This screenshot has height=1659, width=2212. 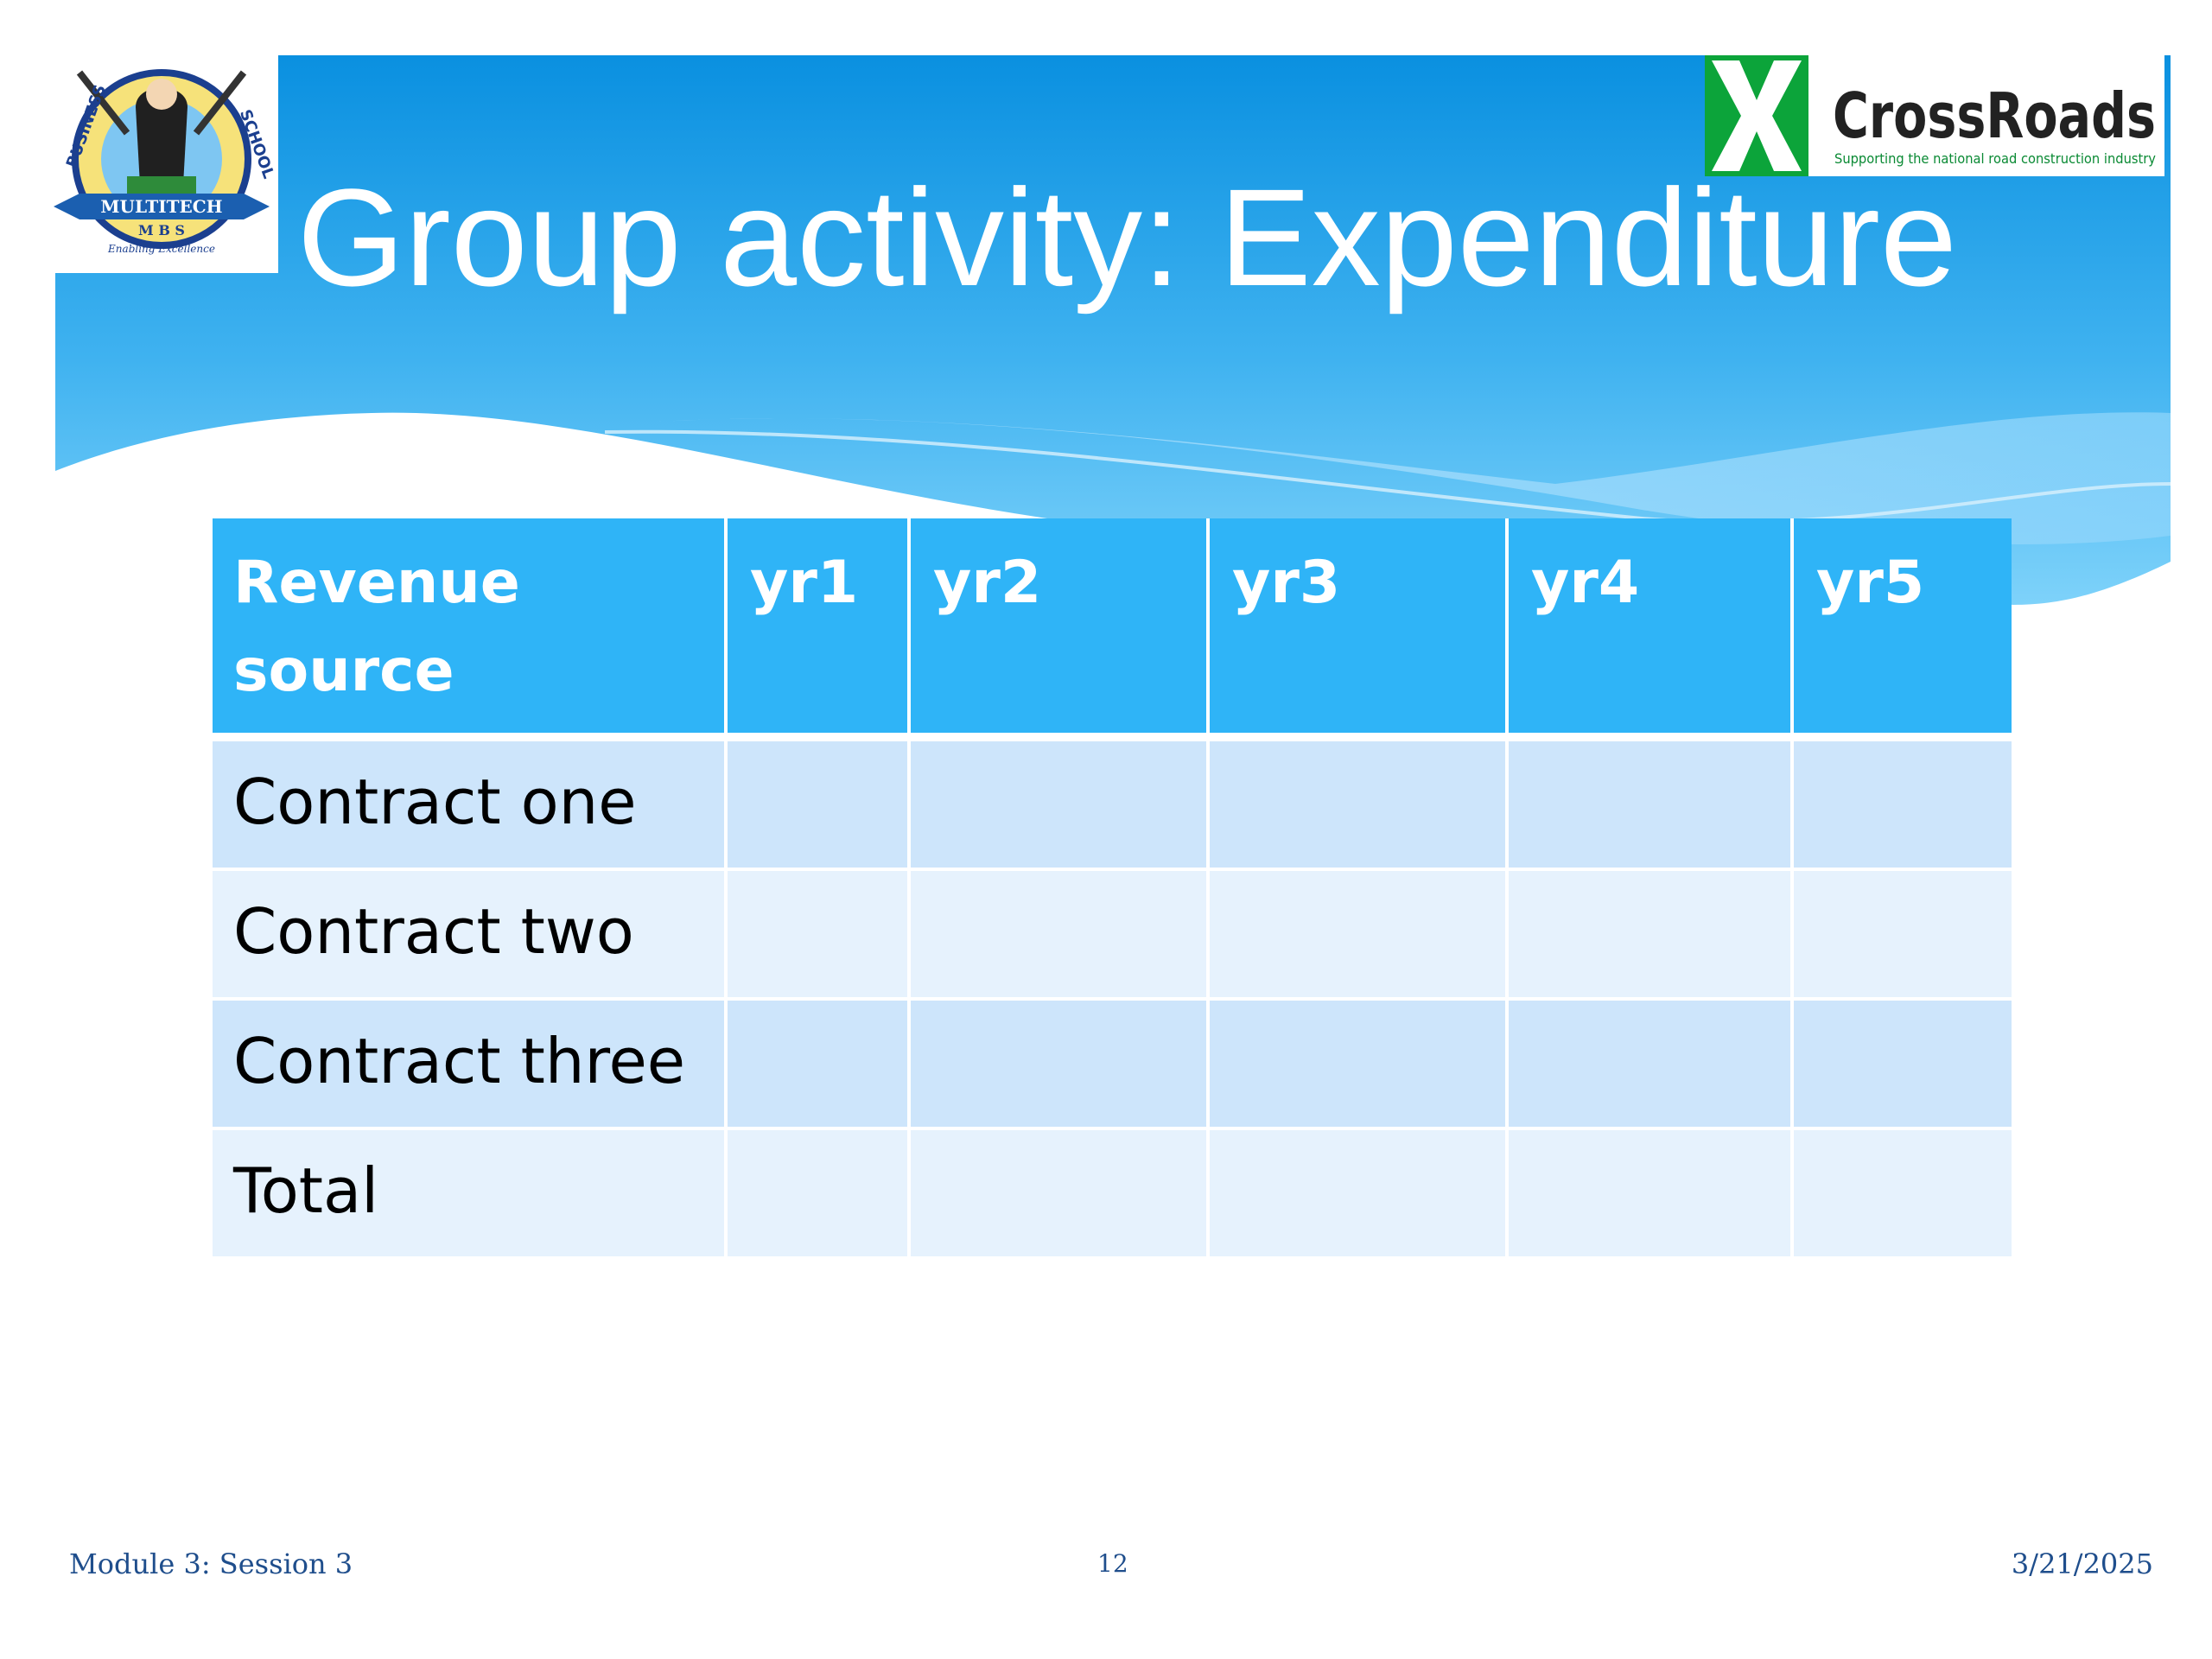 I want to click on table-row: Contract three, so click(x=1112, y=1065).